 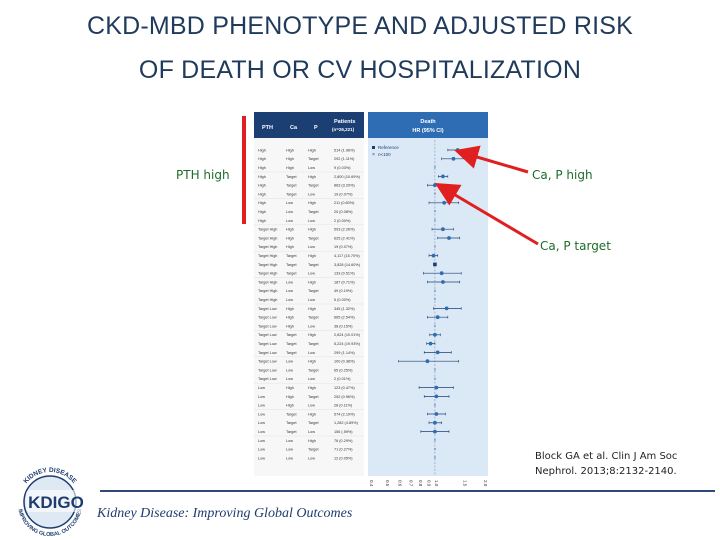 What do you see at coordinates (606, 471) in the screenshot?
I see `citation-line2: Nephrol. 2013;8:2132-2140.` at bounding box center [606, 471].